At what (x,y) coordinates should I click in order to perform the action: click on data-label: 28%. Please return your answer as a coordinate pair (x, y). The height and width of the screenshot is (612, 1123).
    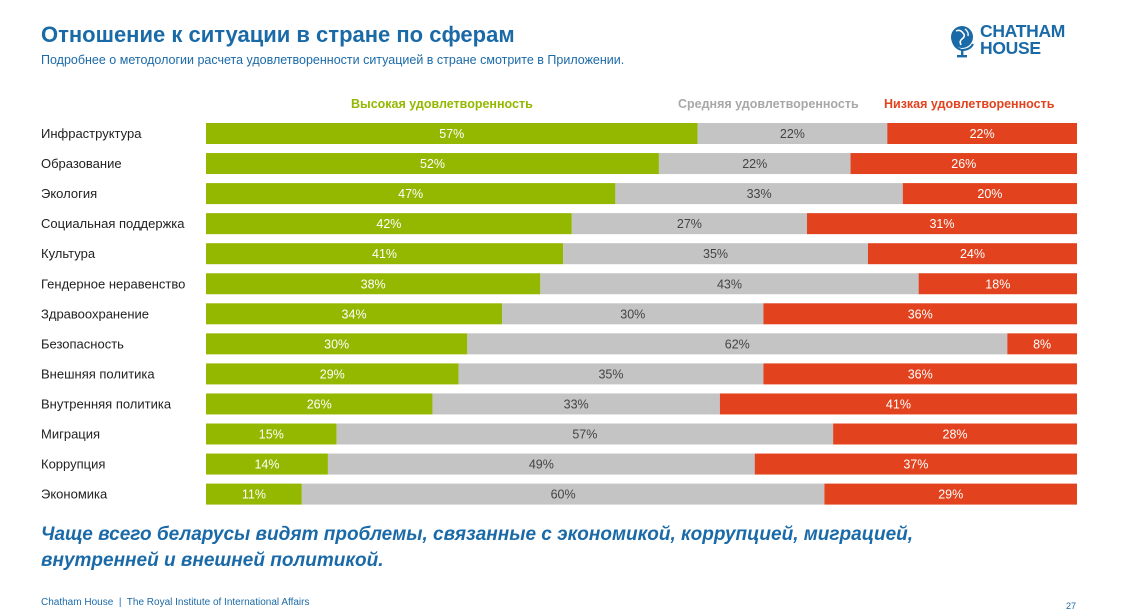
    Looking at the image, I should click on (955, 435).